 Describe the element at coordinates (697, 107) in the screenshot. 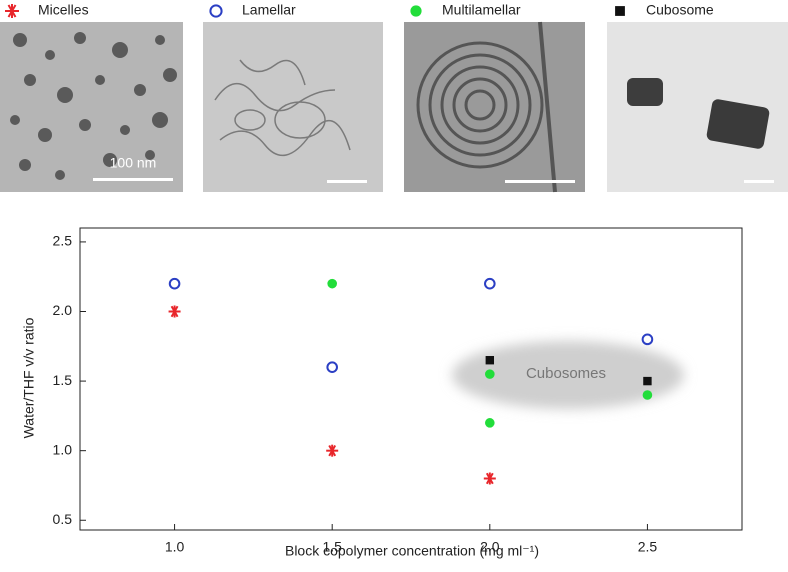

I see `micrograph-cubosome` at that location.